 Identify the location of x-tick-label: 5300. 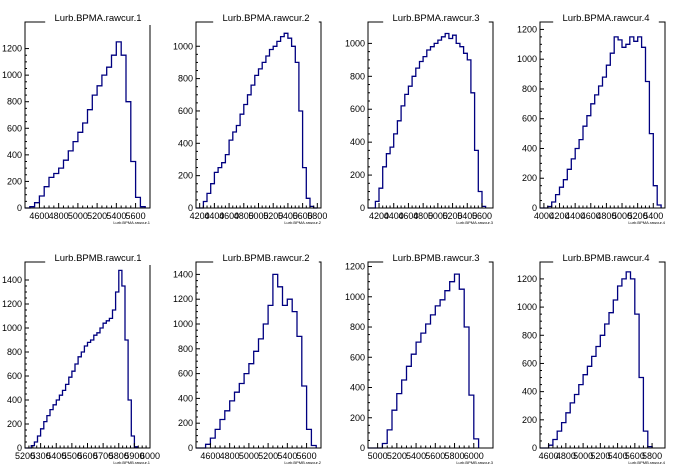
(41, 456).